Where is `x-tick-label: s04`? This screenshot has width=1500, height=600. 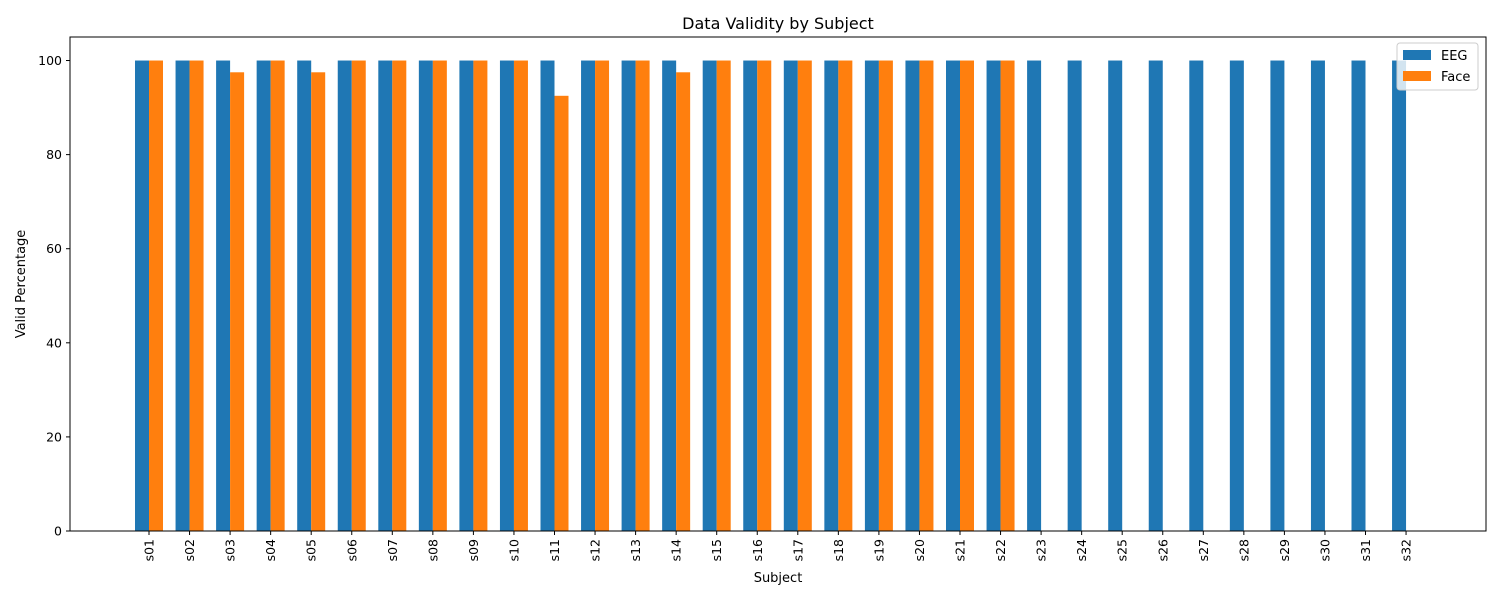 x-tick-label: s04 is located at coordinates (270, 550).